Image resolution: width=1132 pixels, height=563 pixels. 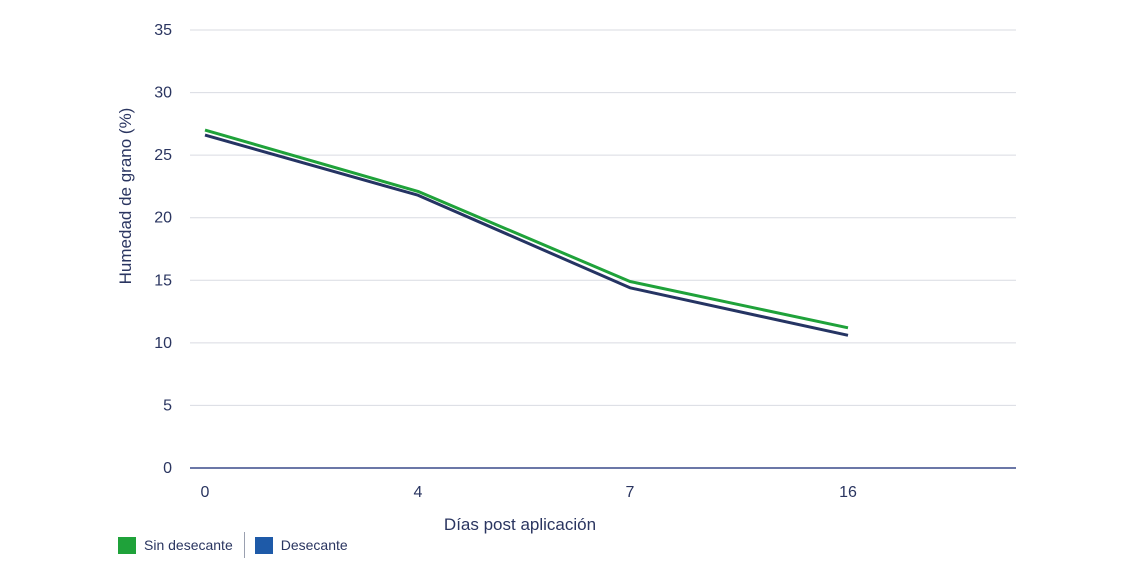 What do you see at coordinates (163, 280) in the screenshot?
I see `y-tick-label: 15` at bounding box center [163, 280].